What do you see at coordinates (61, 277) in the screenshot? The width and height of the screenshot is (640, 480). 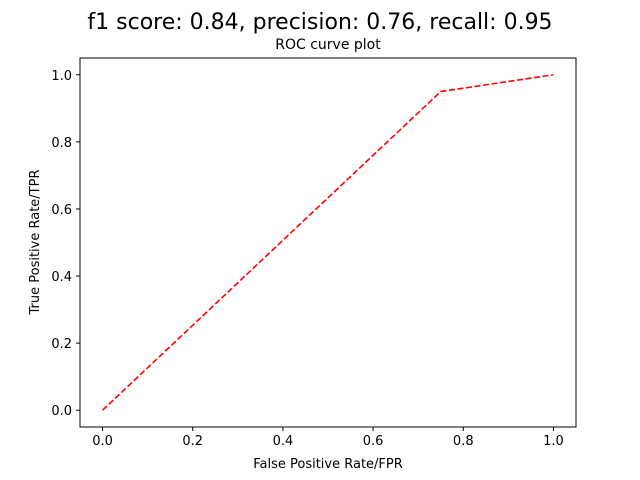 I see `y-tick-label-2: 0.4` at bounding box center [61, 277].